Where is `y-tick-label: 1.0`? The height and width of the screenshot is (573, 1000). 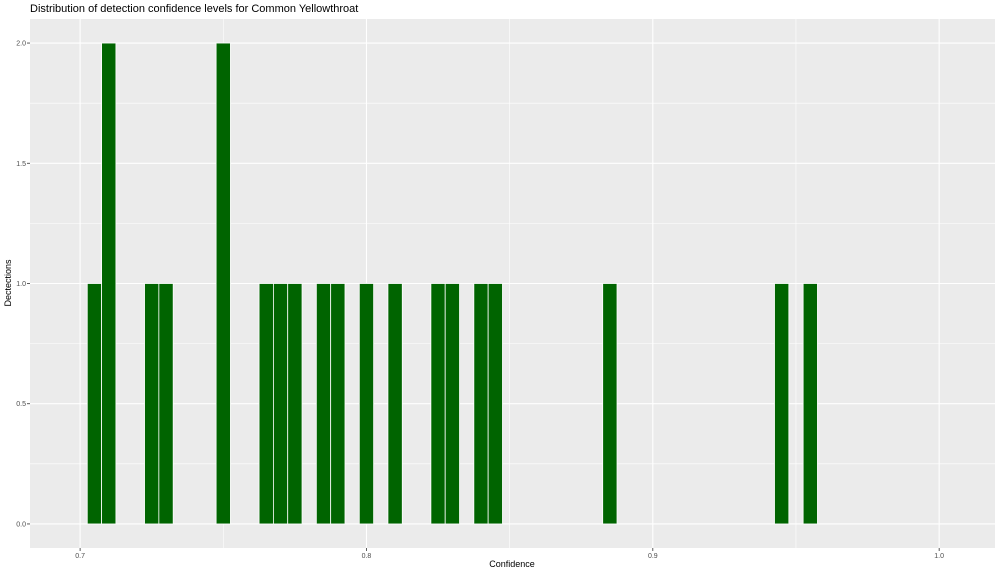
y-tick-label: 1.0 is located at coordinates (21, 284).